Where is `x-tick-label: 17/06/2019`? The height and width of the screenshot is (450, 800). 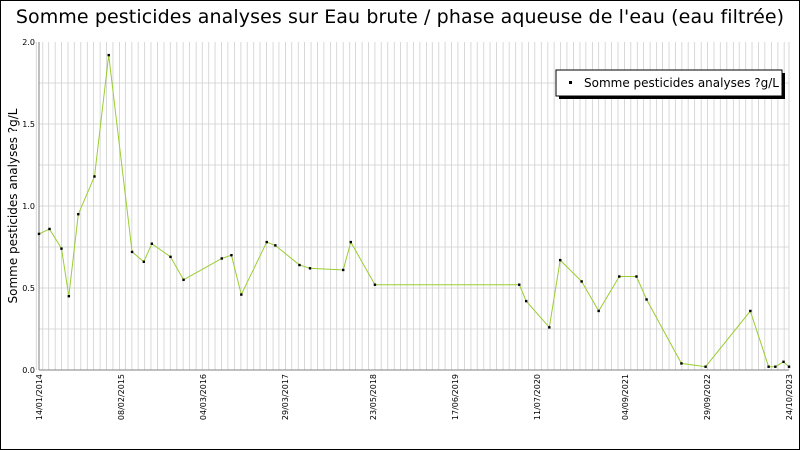 x-tick-label: 17/06/2019 is located at coordinates (455, 397).